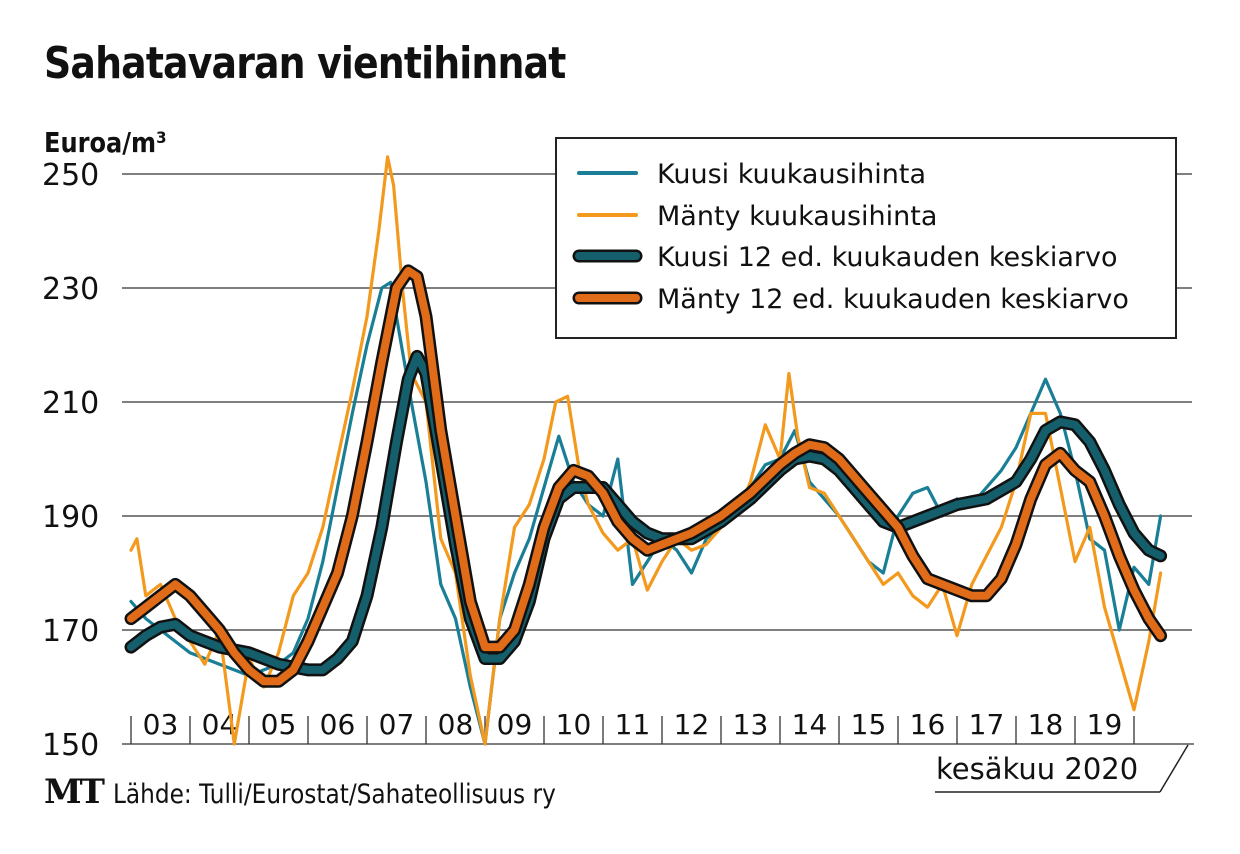  I want to click on date-label: kesäkuu 2020, so click(1037, 769).